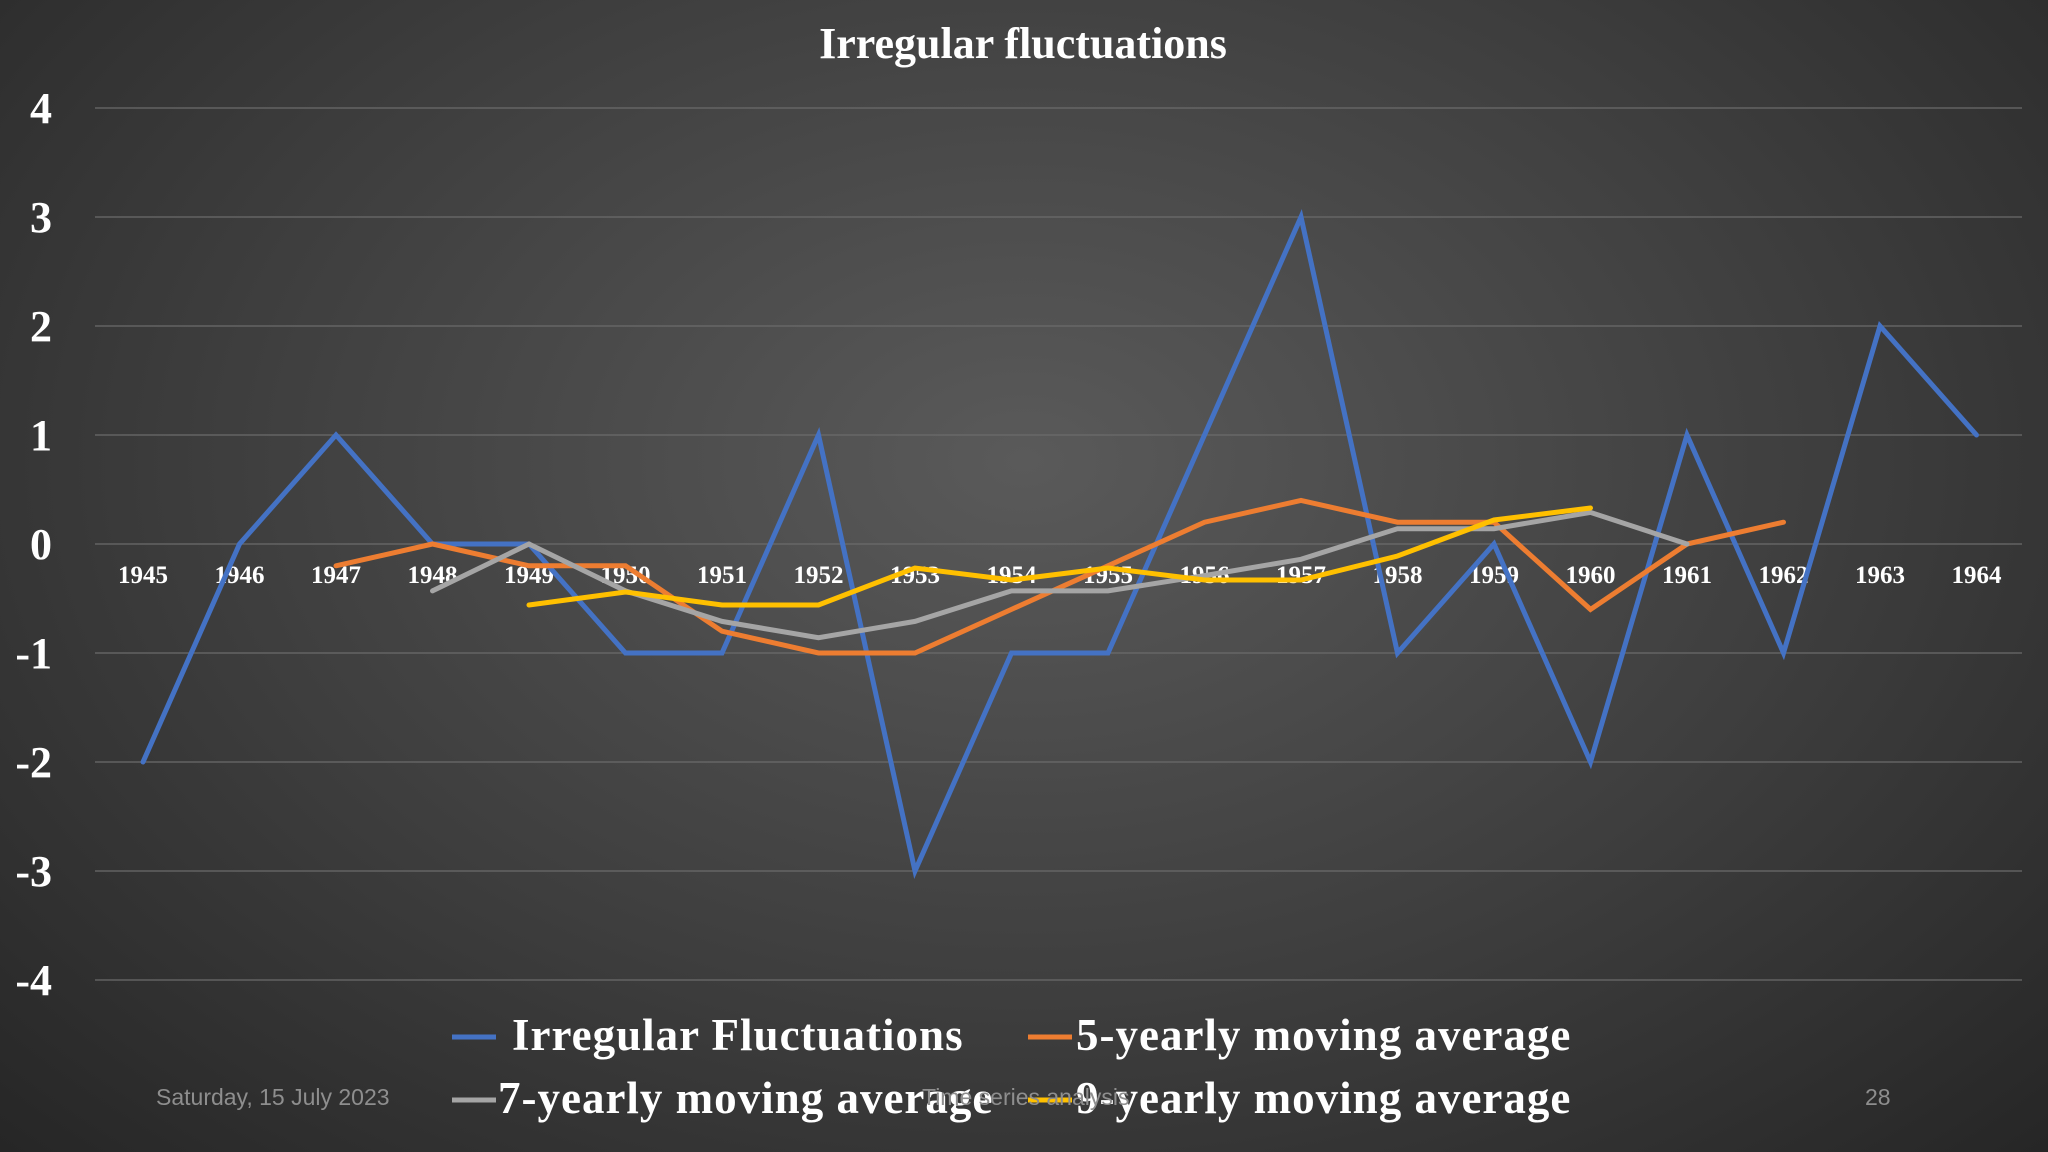  What do you see at coordinates (41, 217) in the screenshot?
I see `y-tick-label: 3` at bounding box center [41, 217].